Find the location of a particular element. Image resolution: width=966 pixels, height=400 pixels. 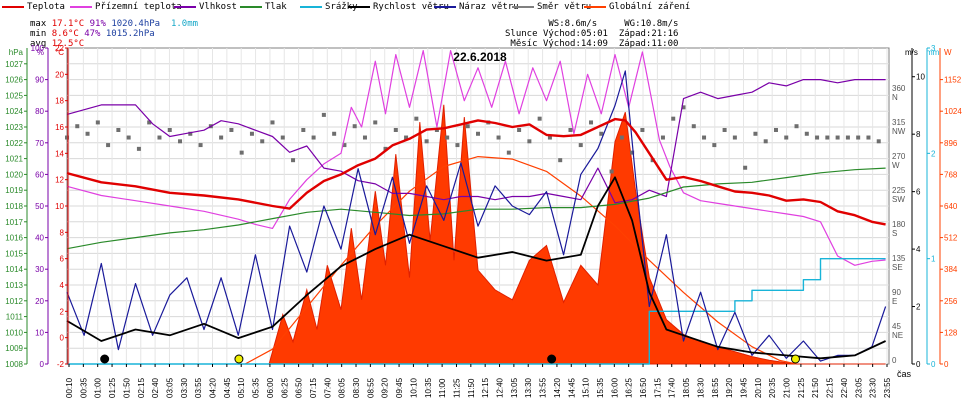

pressure-axis-tick-label: 1008 is located at coordinates (14, 364).